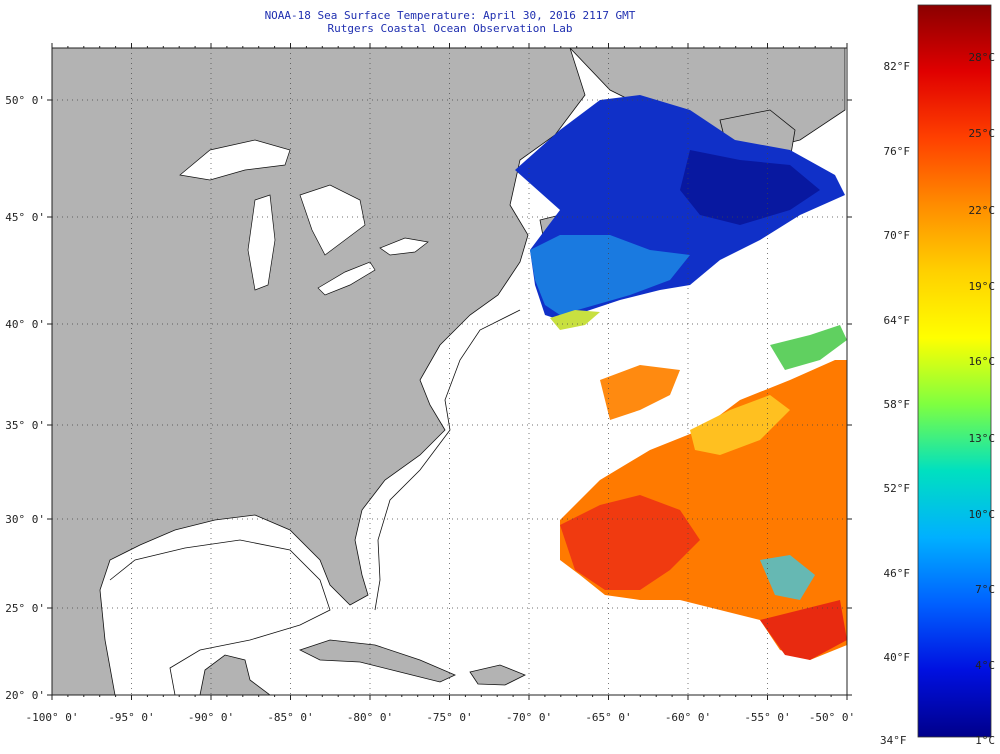 The height and width of the screenshot is (754, 1000). I want to click on sst-cyan-cloud-edge, so click(787, 577).